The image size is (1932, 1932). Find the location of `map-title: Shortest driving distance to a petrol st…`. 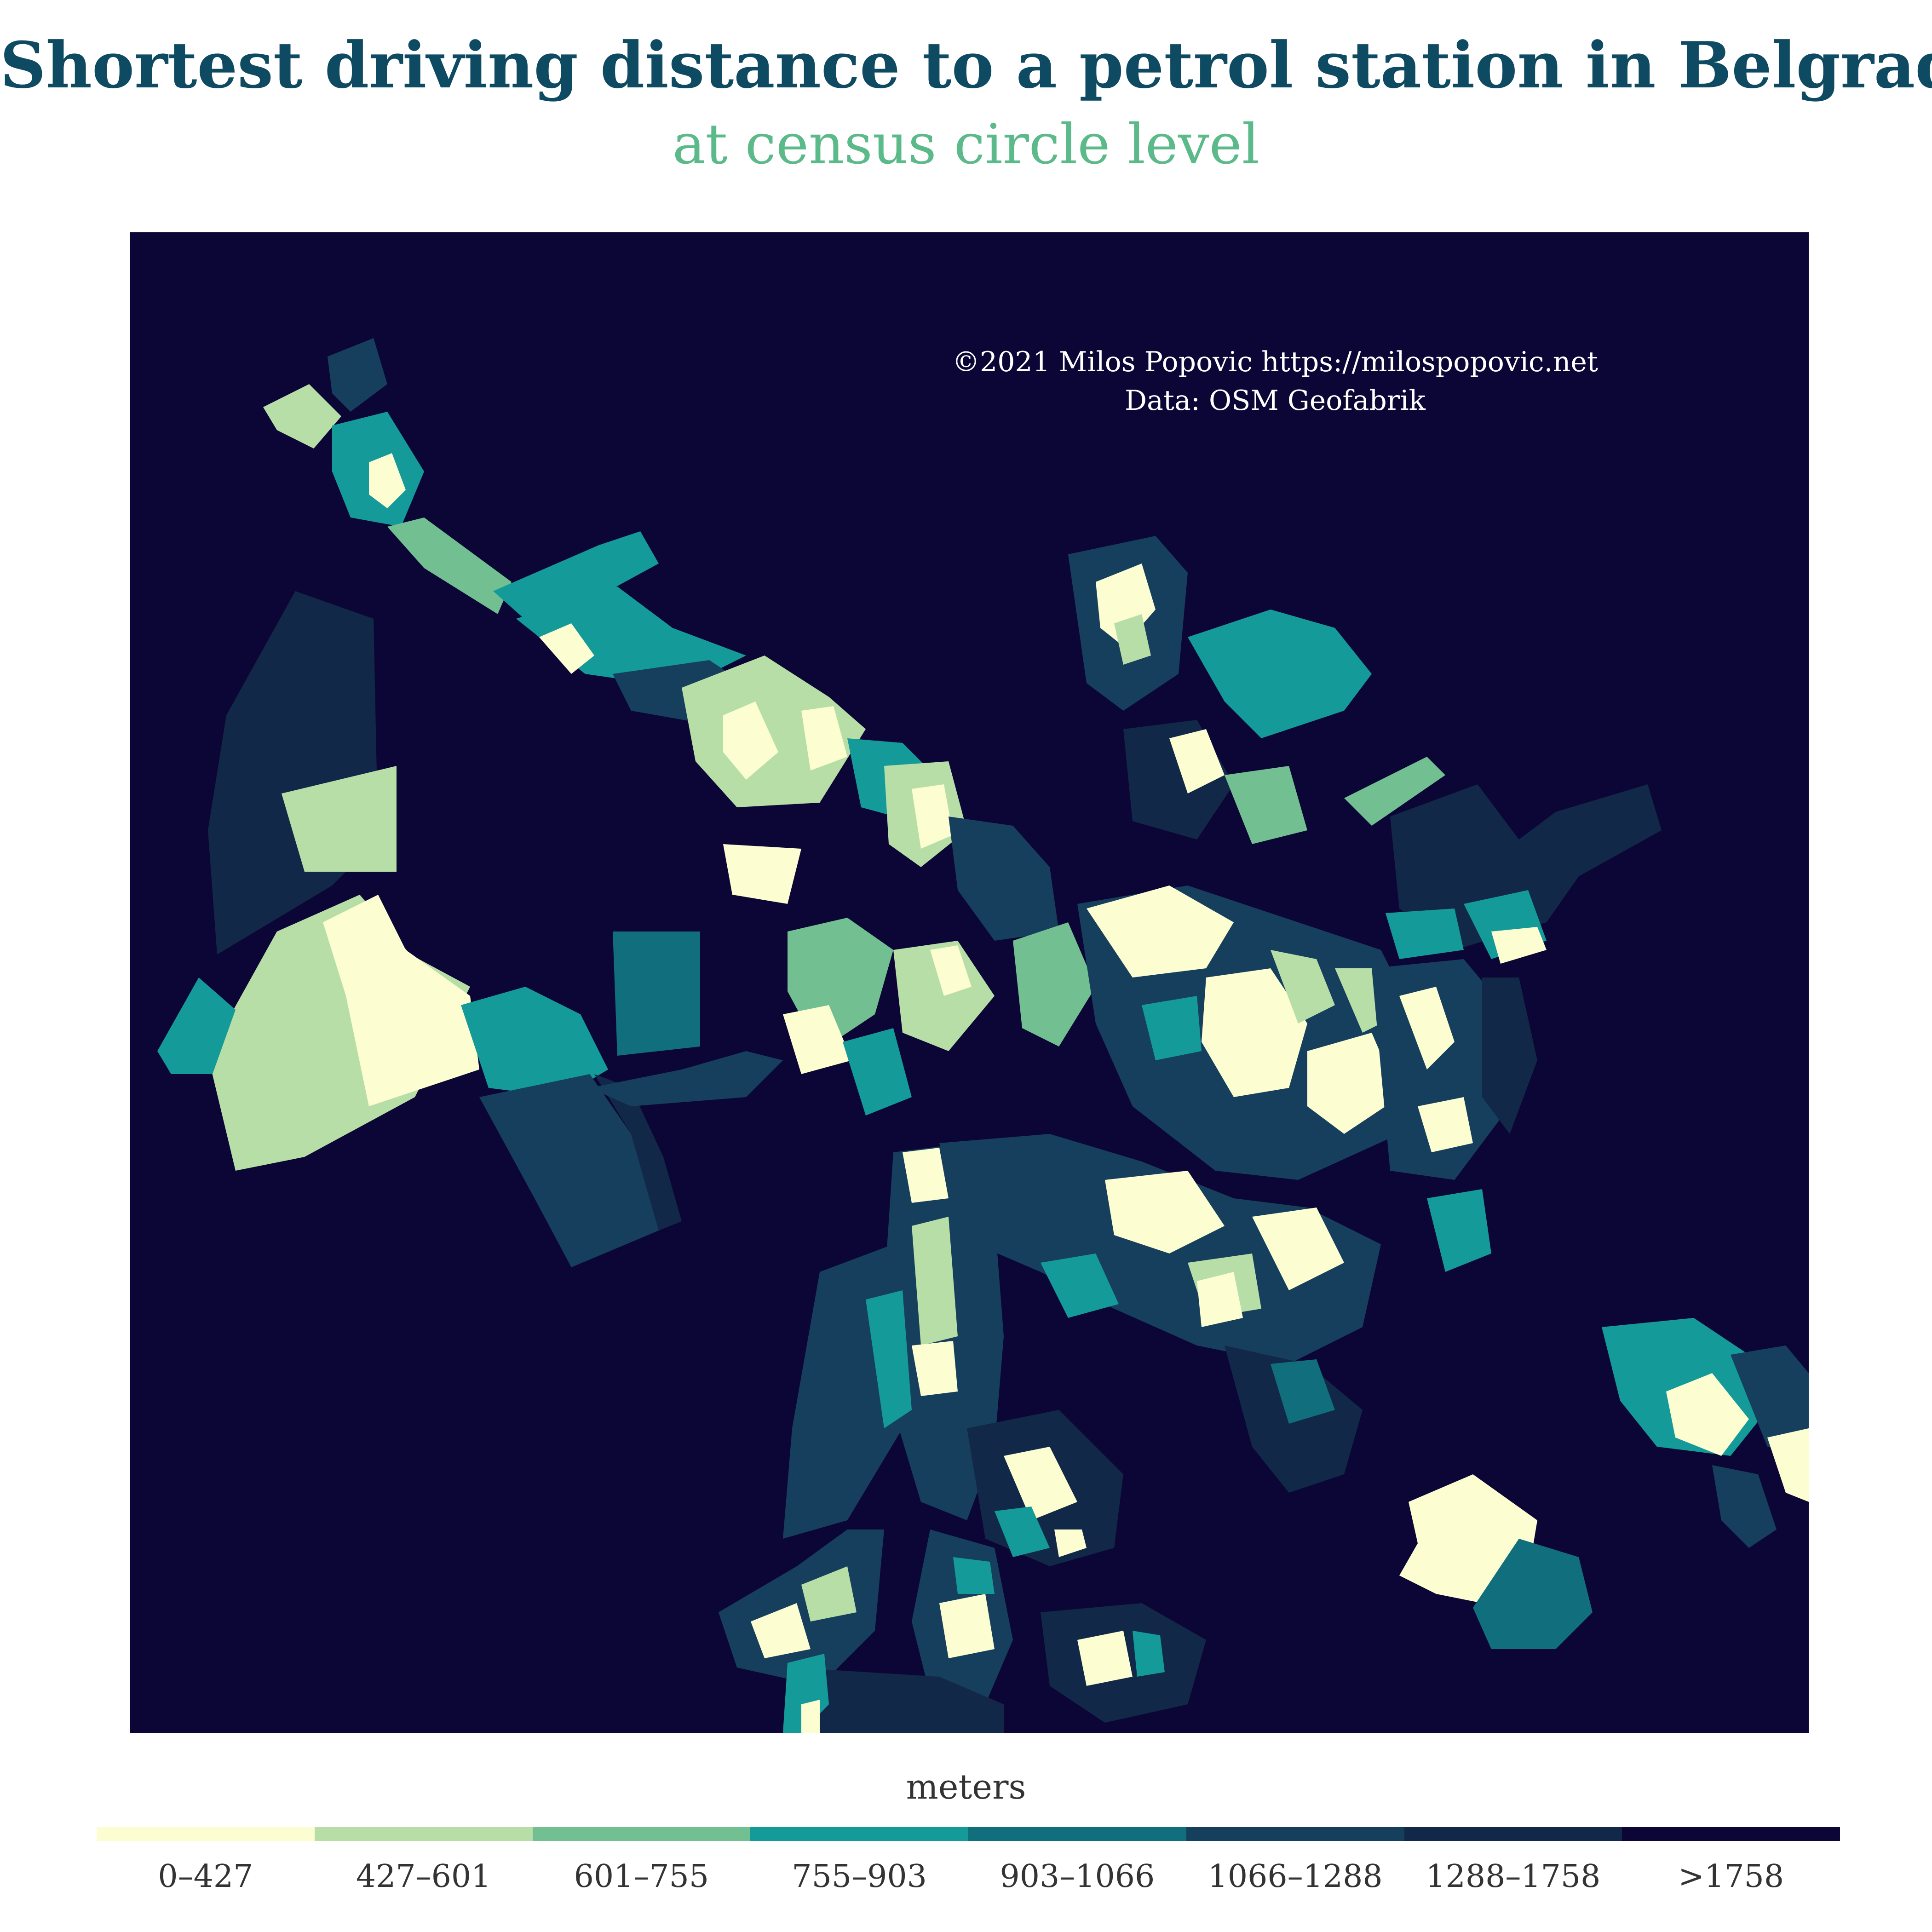

map-title: Shortest driving distance to a petrol st… is located at coordinates (966, 65).